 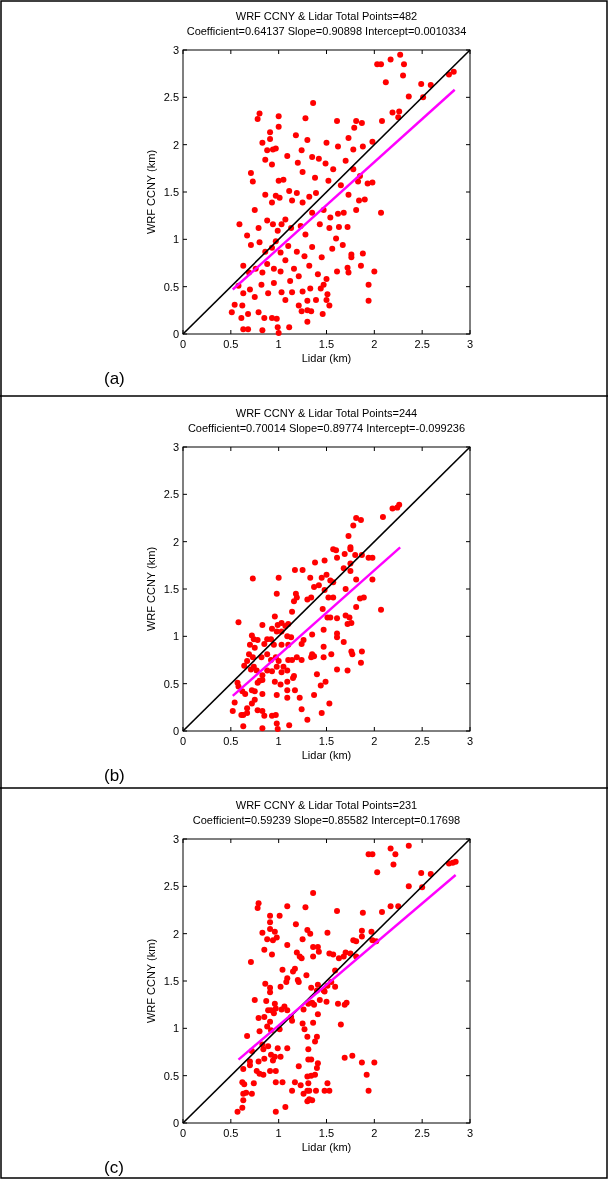 What do you see at coordinates (326, 805) in the screenshot?
I see `chart-title: WRF CCNY & Lidar Total Points=231` at bounding box center [326, 805].